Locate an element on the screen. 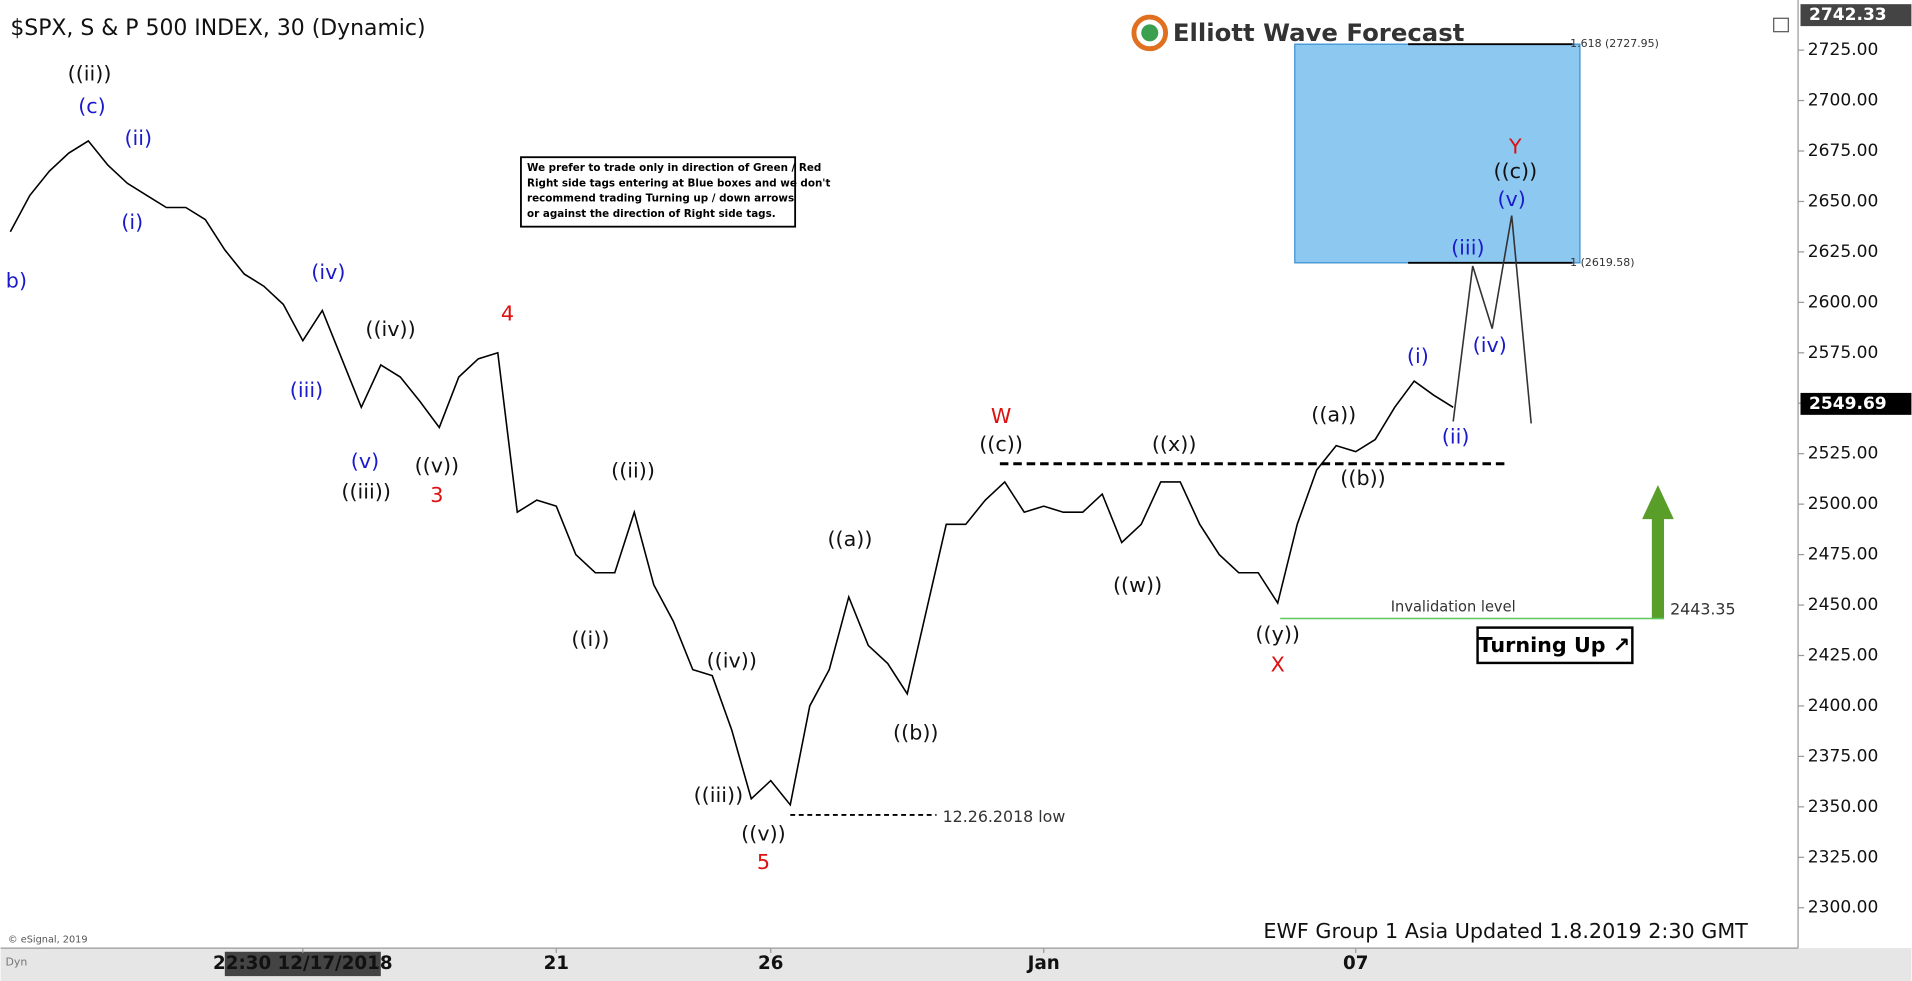 This screenshot has width=1912, height=981. credit: © eSignal, 2019 is located at coordinates (48, 940).